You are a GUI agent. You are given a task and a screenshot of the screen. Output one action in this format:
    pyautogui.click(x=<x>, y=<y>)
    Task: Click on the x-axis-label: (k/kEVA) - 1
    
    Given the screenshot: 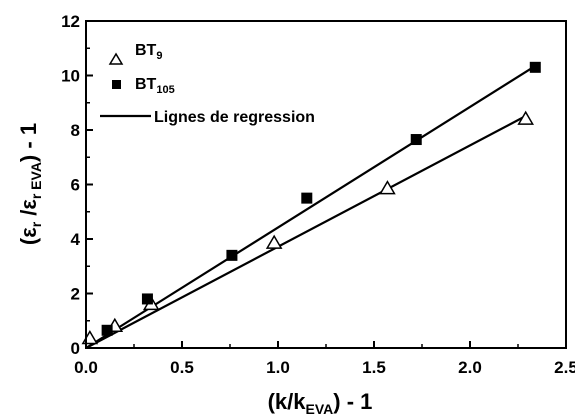 What is the action you would take?
    pyautogui.click(x=320, y=403)
    